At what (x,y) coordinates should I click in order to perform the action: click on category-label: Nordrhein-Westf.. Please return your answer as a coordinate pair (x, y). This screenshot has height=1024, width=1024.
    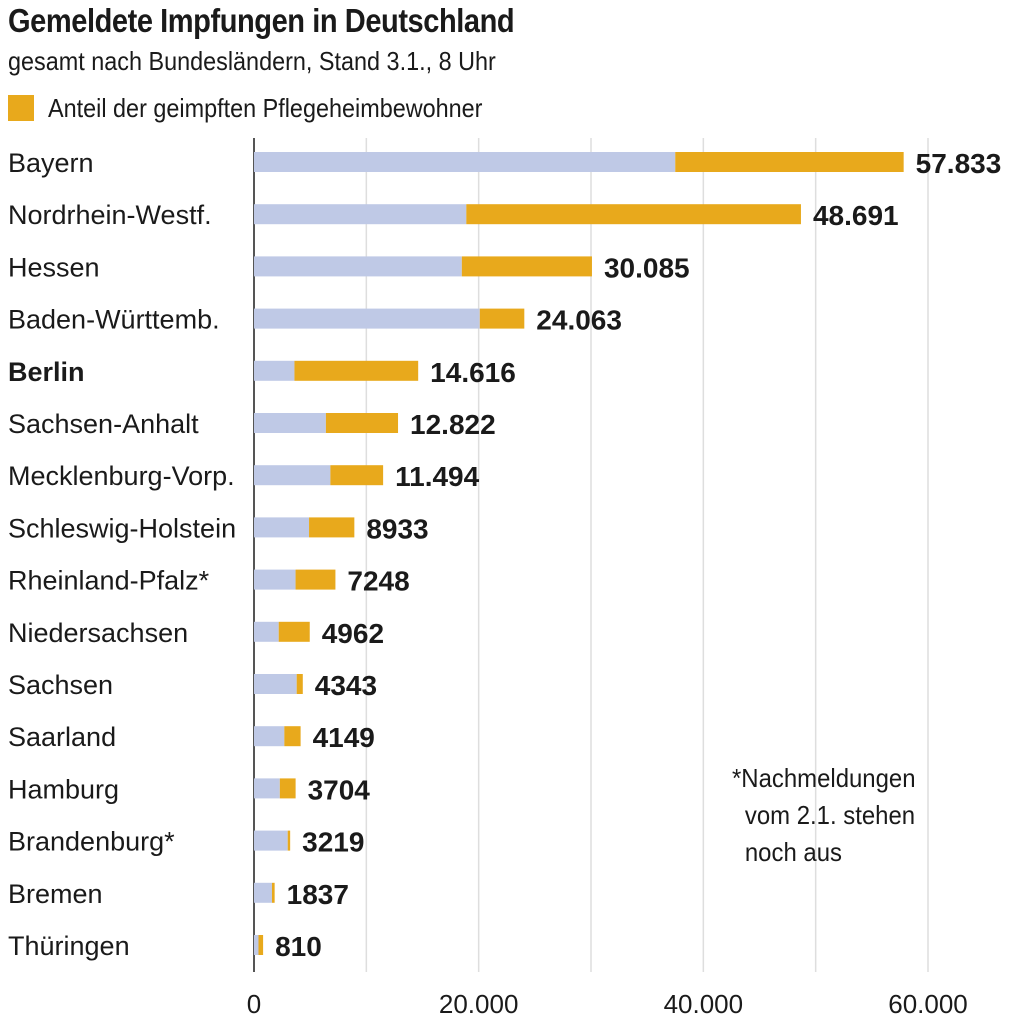
    Looking at the image, I should click on (110, 215).